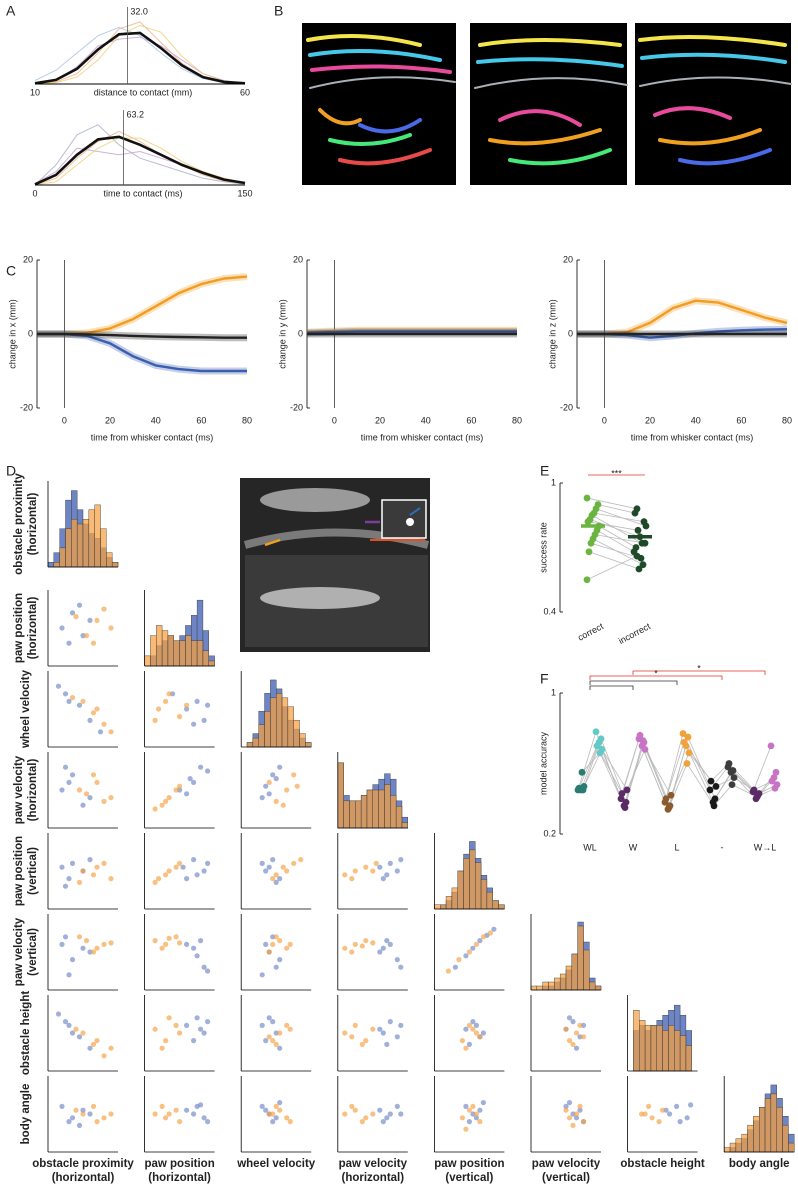 This screenshot has width=798, height=1184. Describe the element at coordinates (33, 524) in the screenshot. I see `row-label-detail: (horizontal)` at that location.